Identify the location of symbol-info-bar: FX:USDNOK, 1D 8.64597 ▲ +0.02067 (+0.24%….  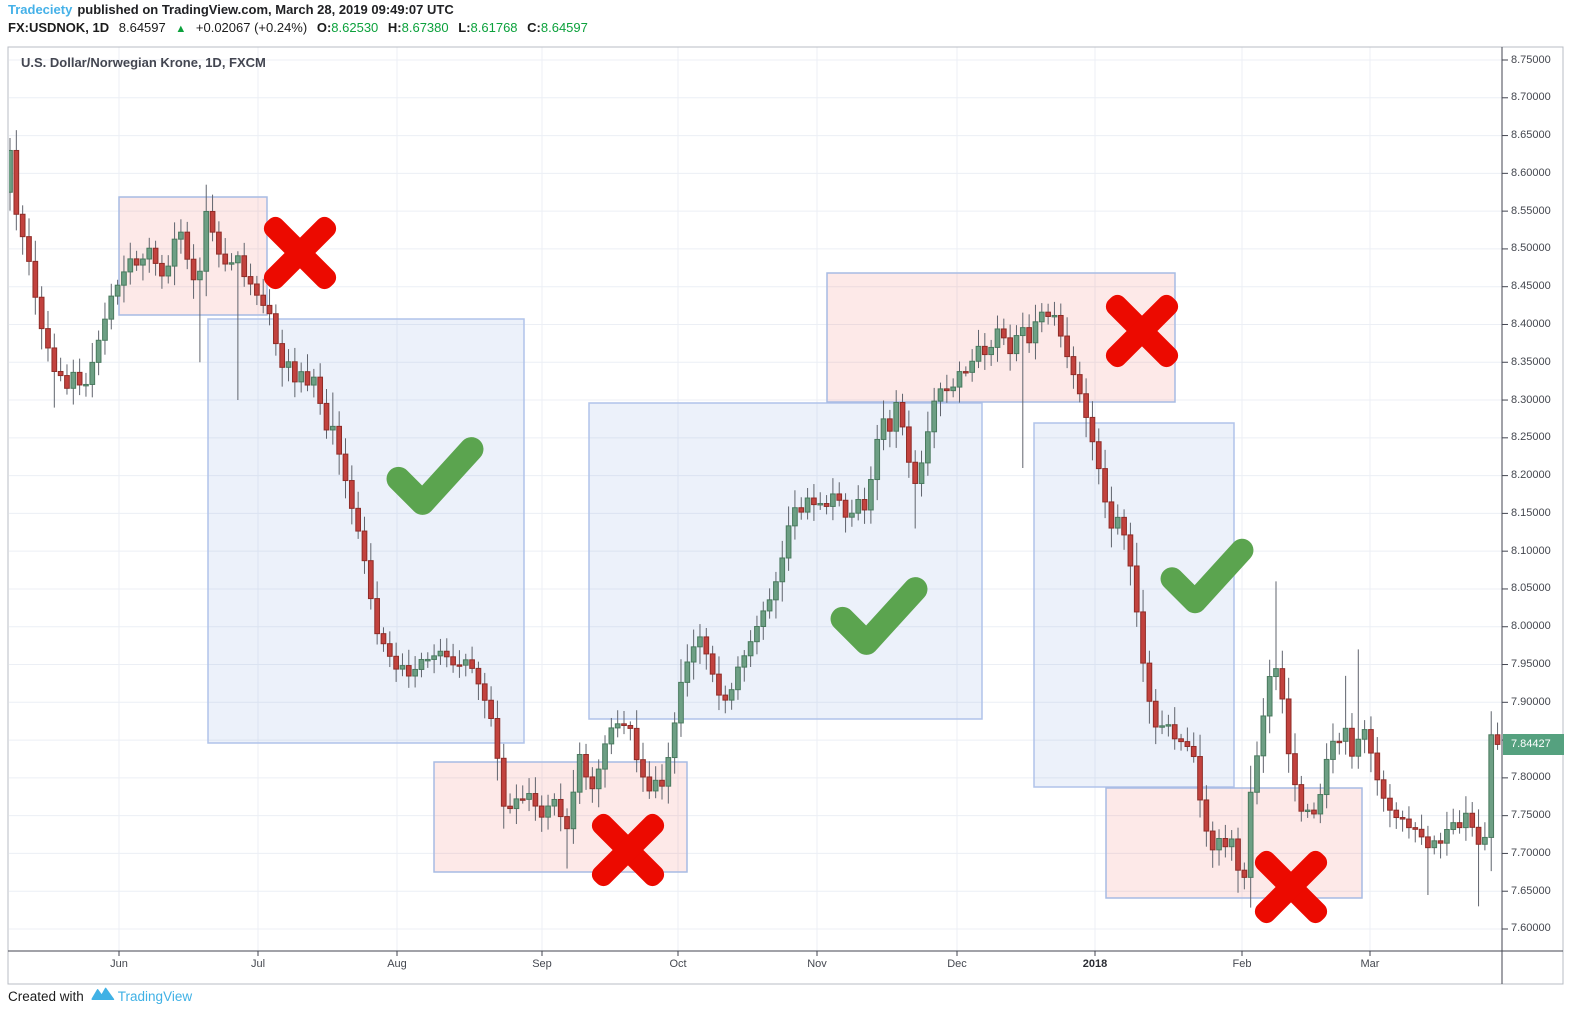
(298, 27).